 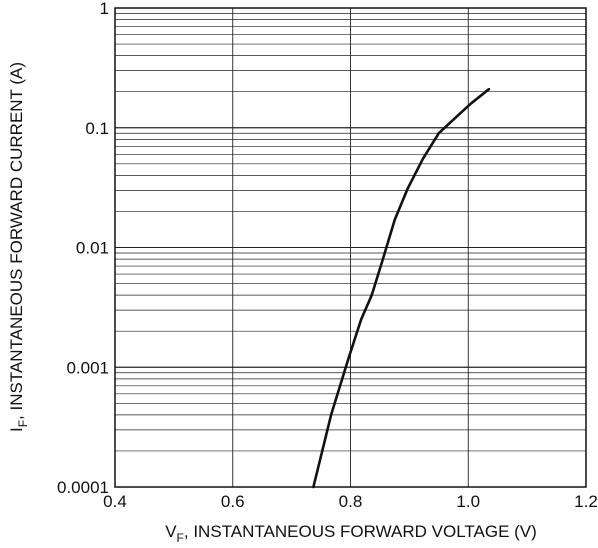 What do you see at coordinates (23, 423) in the screenshot?
I see `y-axis-subscript: F` at bounding box center [23, 423].